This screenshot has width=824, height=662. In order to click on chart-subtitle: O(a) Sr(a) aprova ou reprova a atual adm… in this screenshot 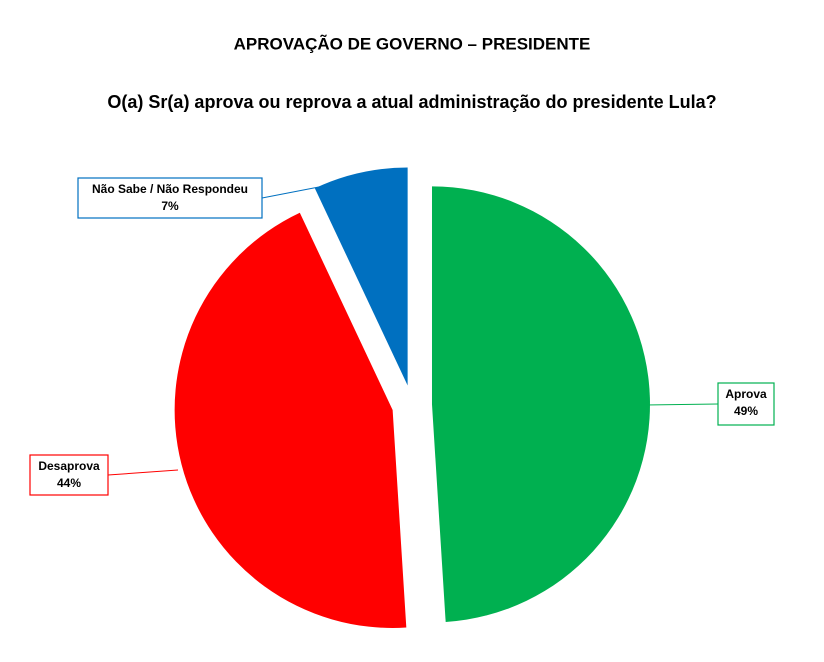, I will do `click(411, 102)`.